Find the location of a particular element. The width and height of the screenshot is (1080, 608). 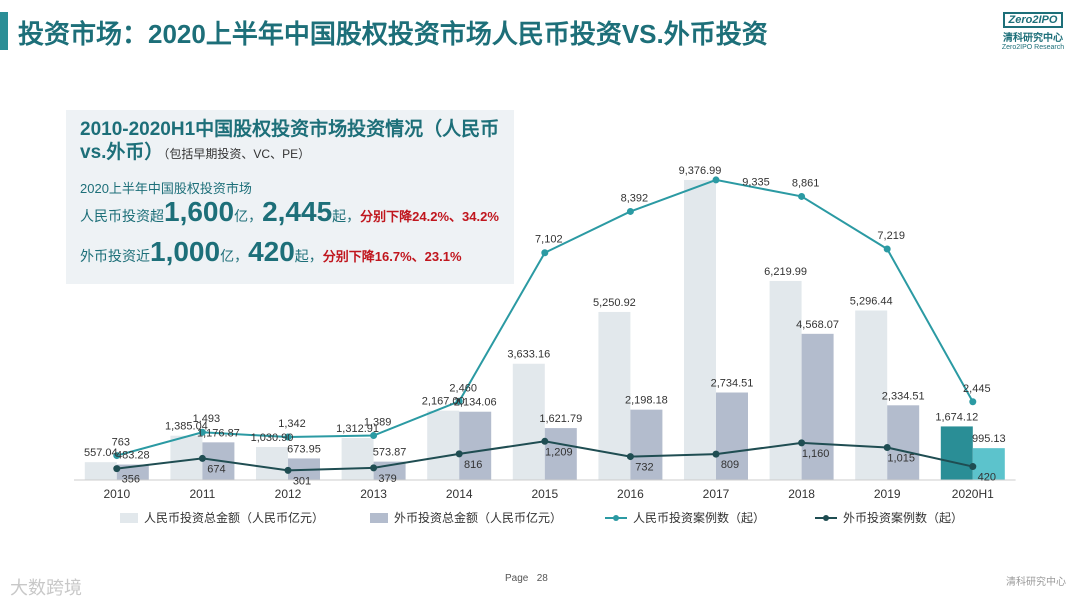

label-fx-amount: 673.95 is located at coordinates (304, 449).